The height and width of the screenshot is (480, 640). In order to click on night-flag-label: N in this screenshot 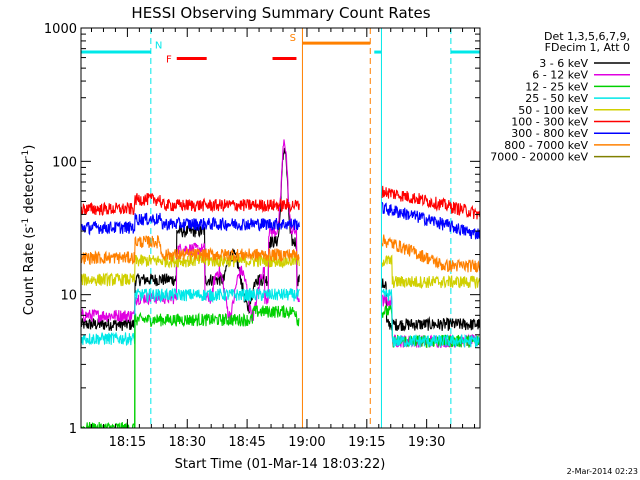, I will do `click(158, 46)`.